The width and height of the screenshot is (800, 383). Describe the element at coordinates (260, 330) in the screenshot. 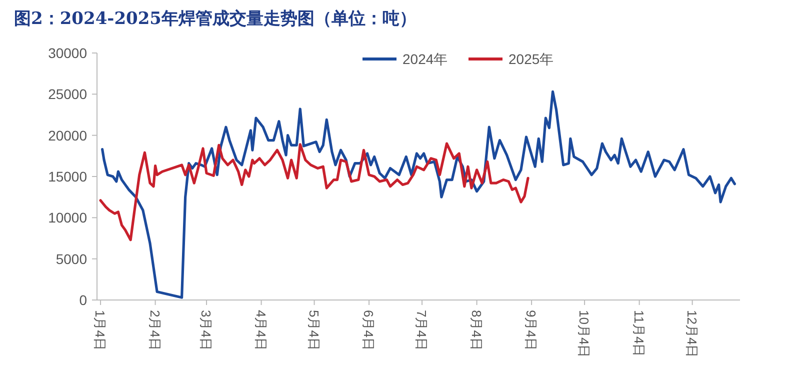

I see `x-tick-label: 4月4日` at that location.